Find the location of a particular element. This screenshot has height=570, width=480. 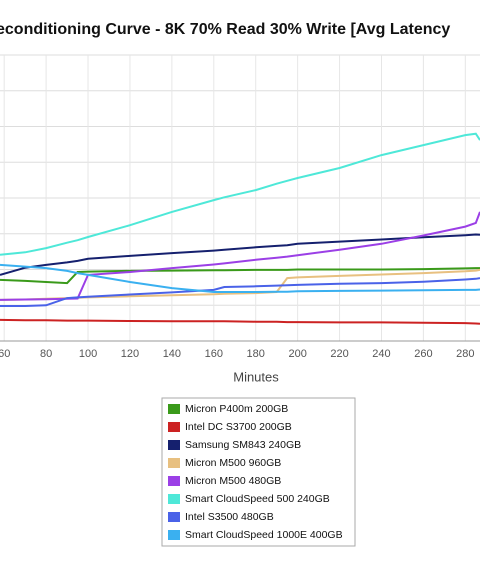

x-tick-label: 160 is located at coordinates (214, 354).